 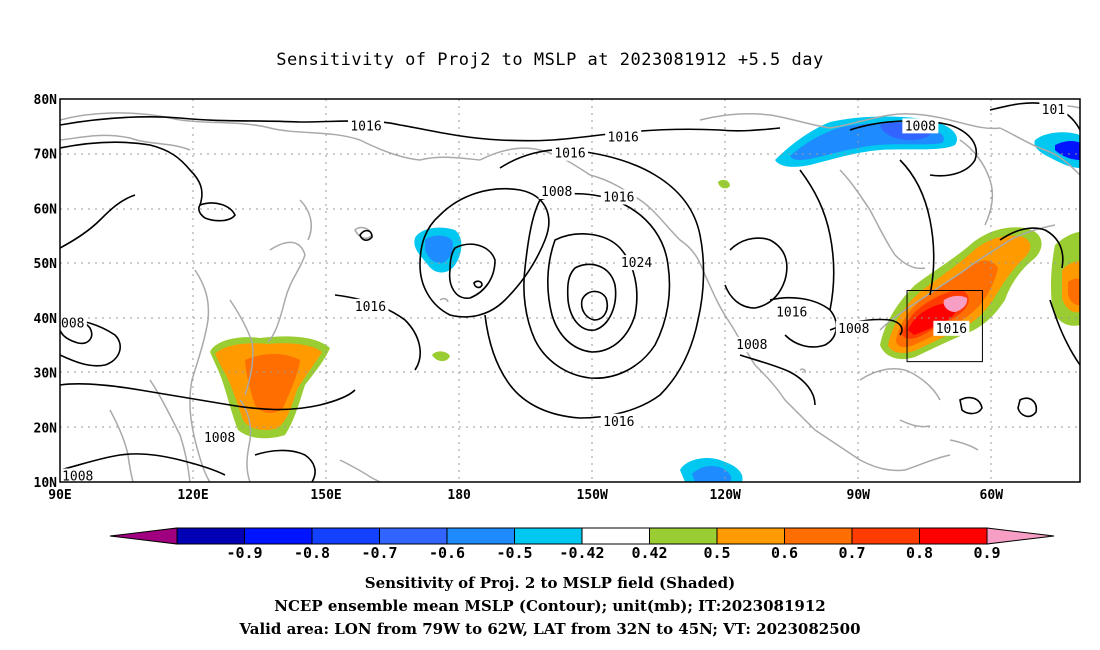 I want to click on lon-label: 150W, so click(x=592, y=495).